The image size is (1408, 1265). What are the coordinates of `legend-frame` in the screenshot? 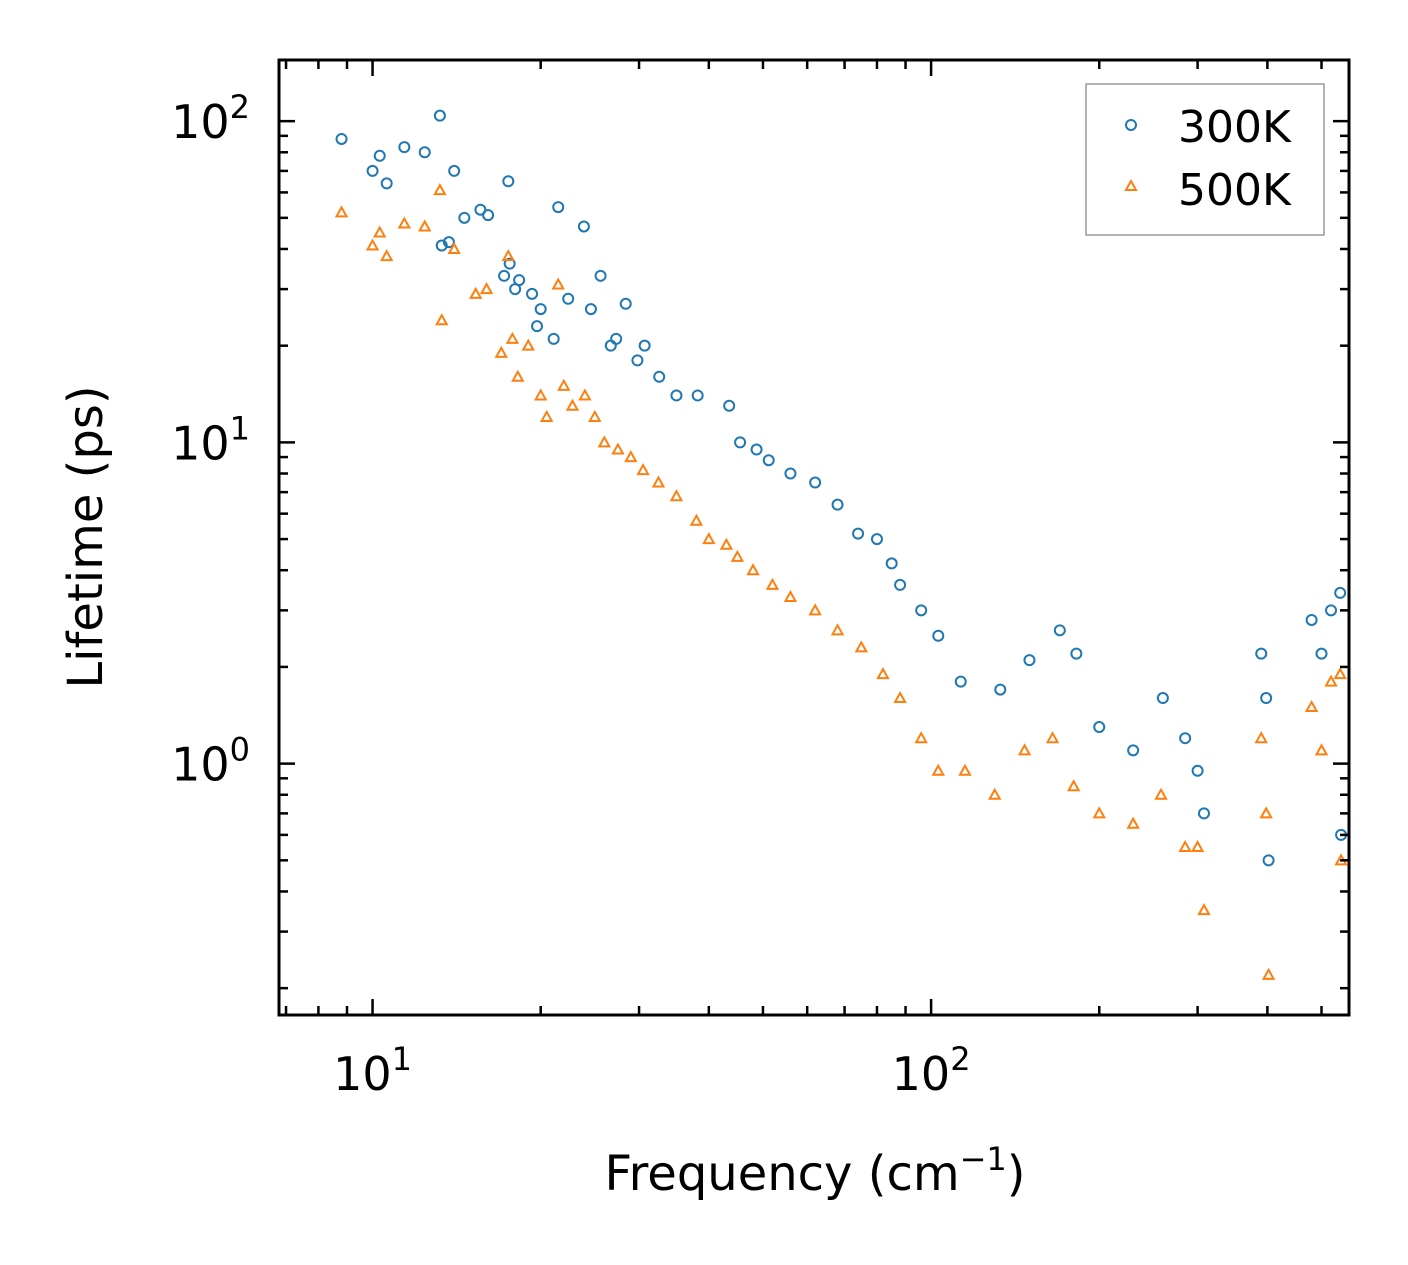 It's located at (1205, 159).